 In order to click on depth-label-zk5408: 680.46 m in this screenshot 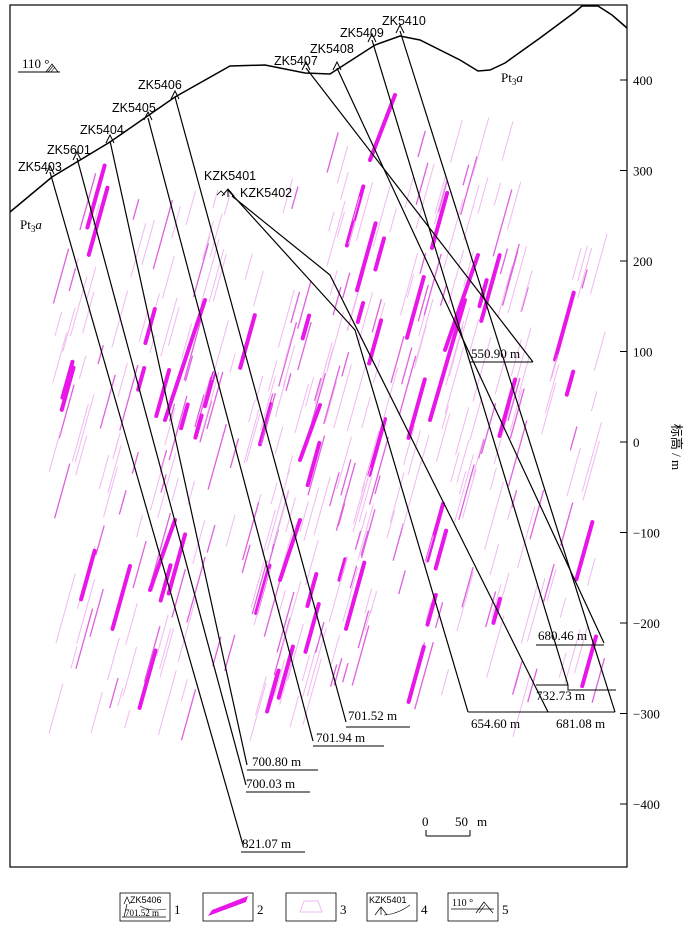, I will do `click(562, 635)`.